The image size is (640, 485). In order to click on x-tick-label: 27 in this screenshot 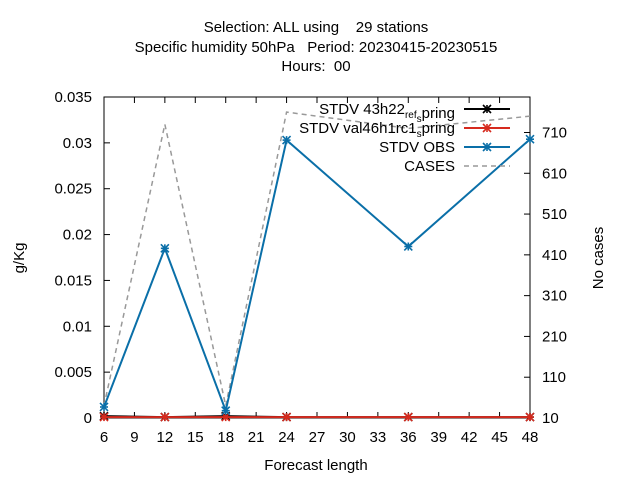, I will do `click(317, 437)`.